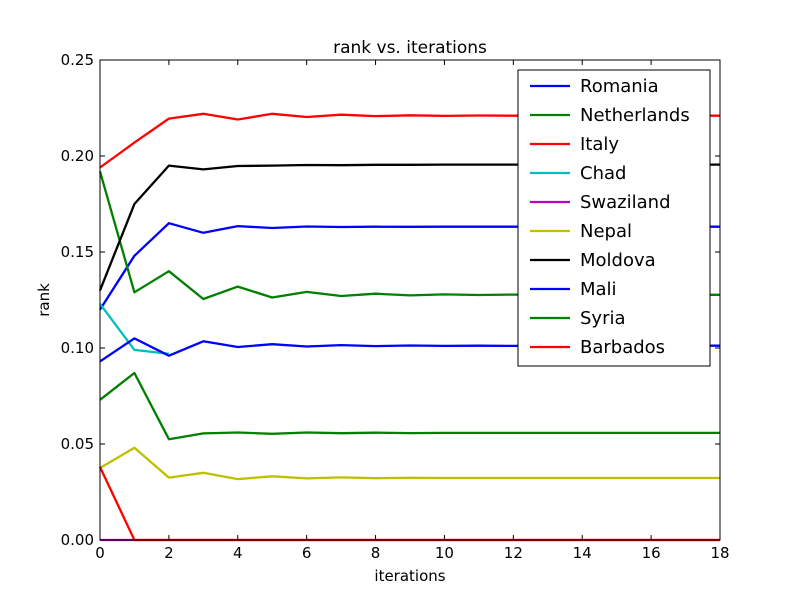 This screenshot has height=600, width=800. What do you see at coordinates (100, 553) in the screenshot?
I see `x-tick-label: 0` at bounding box center [100, 553].